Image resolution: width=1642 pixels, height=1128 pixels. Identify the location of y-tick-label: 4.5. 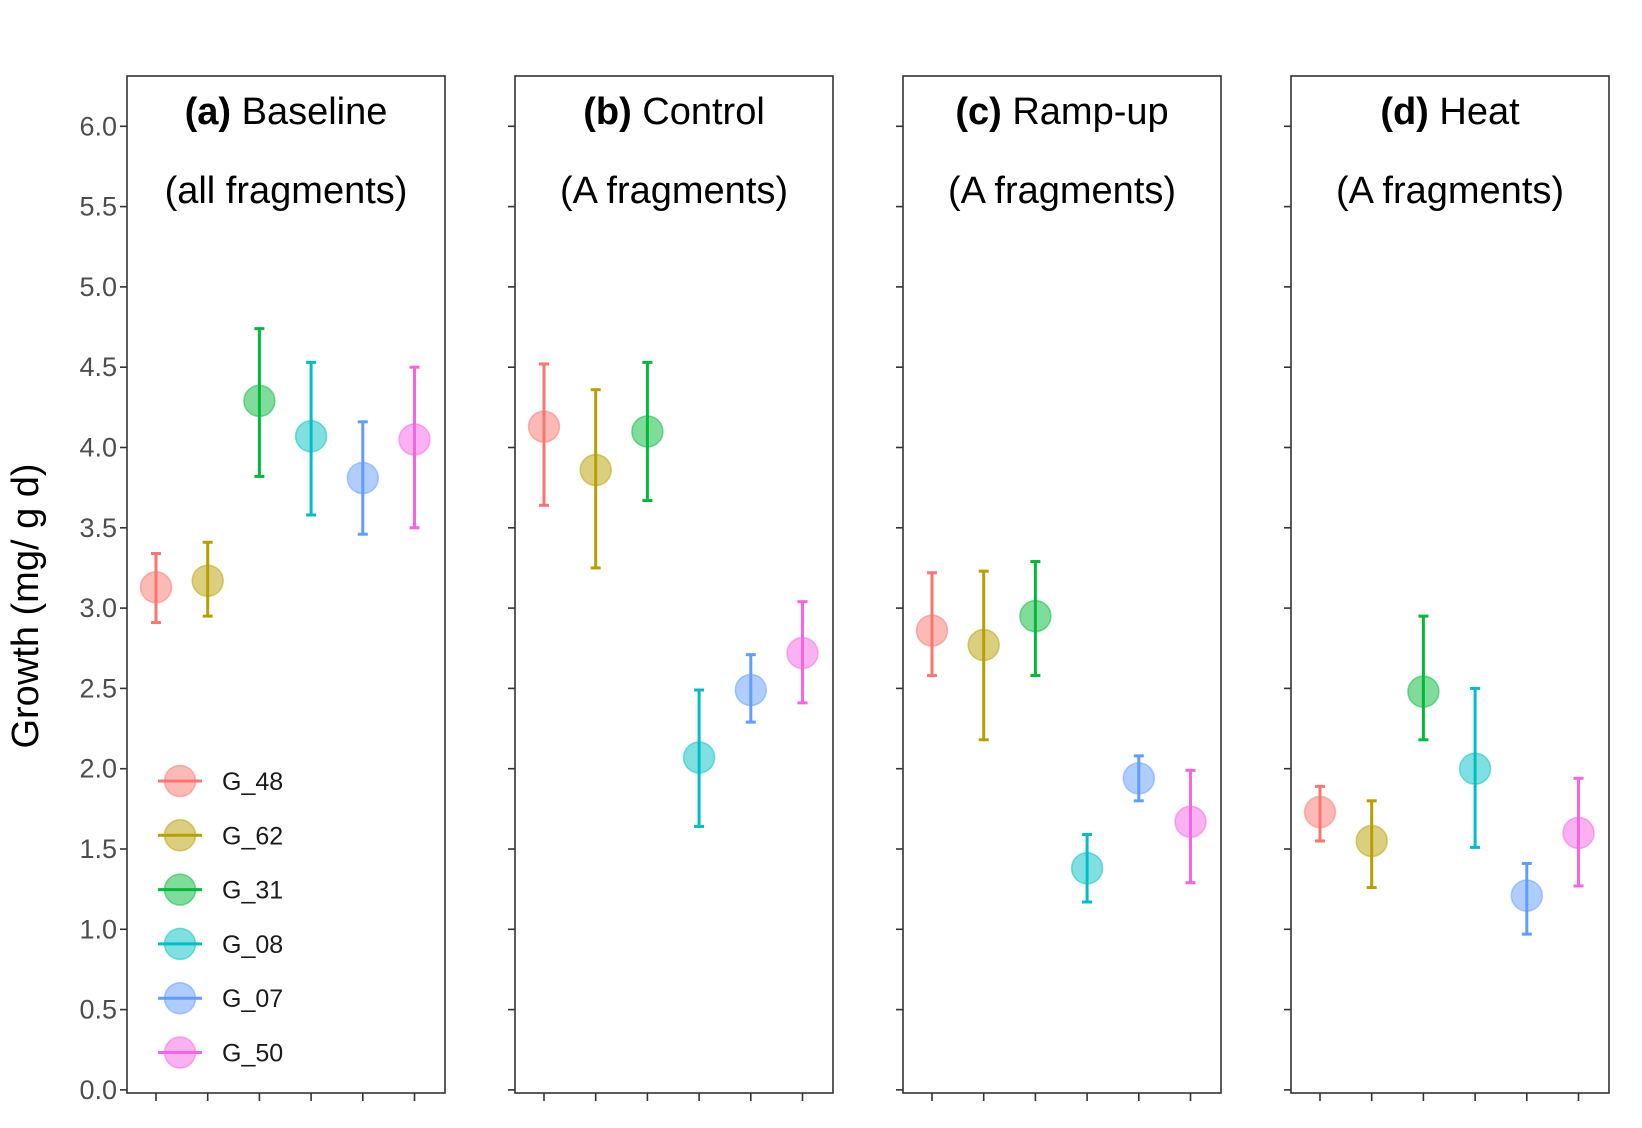
(98, 367).